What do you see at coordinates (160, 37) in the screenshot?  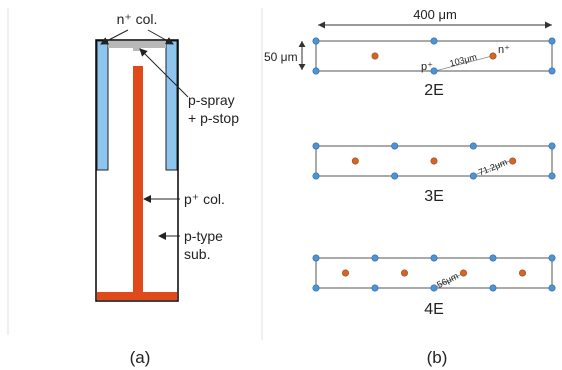 I see `arrow-n-col-right` at bounding box center [160, 37].